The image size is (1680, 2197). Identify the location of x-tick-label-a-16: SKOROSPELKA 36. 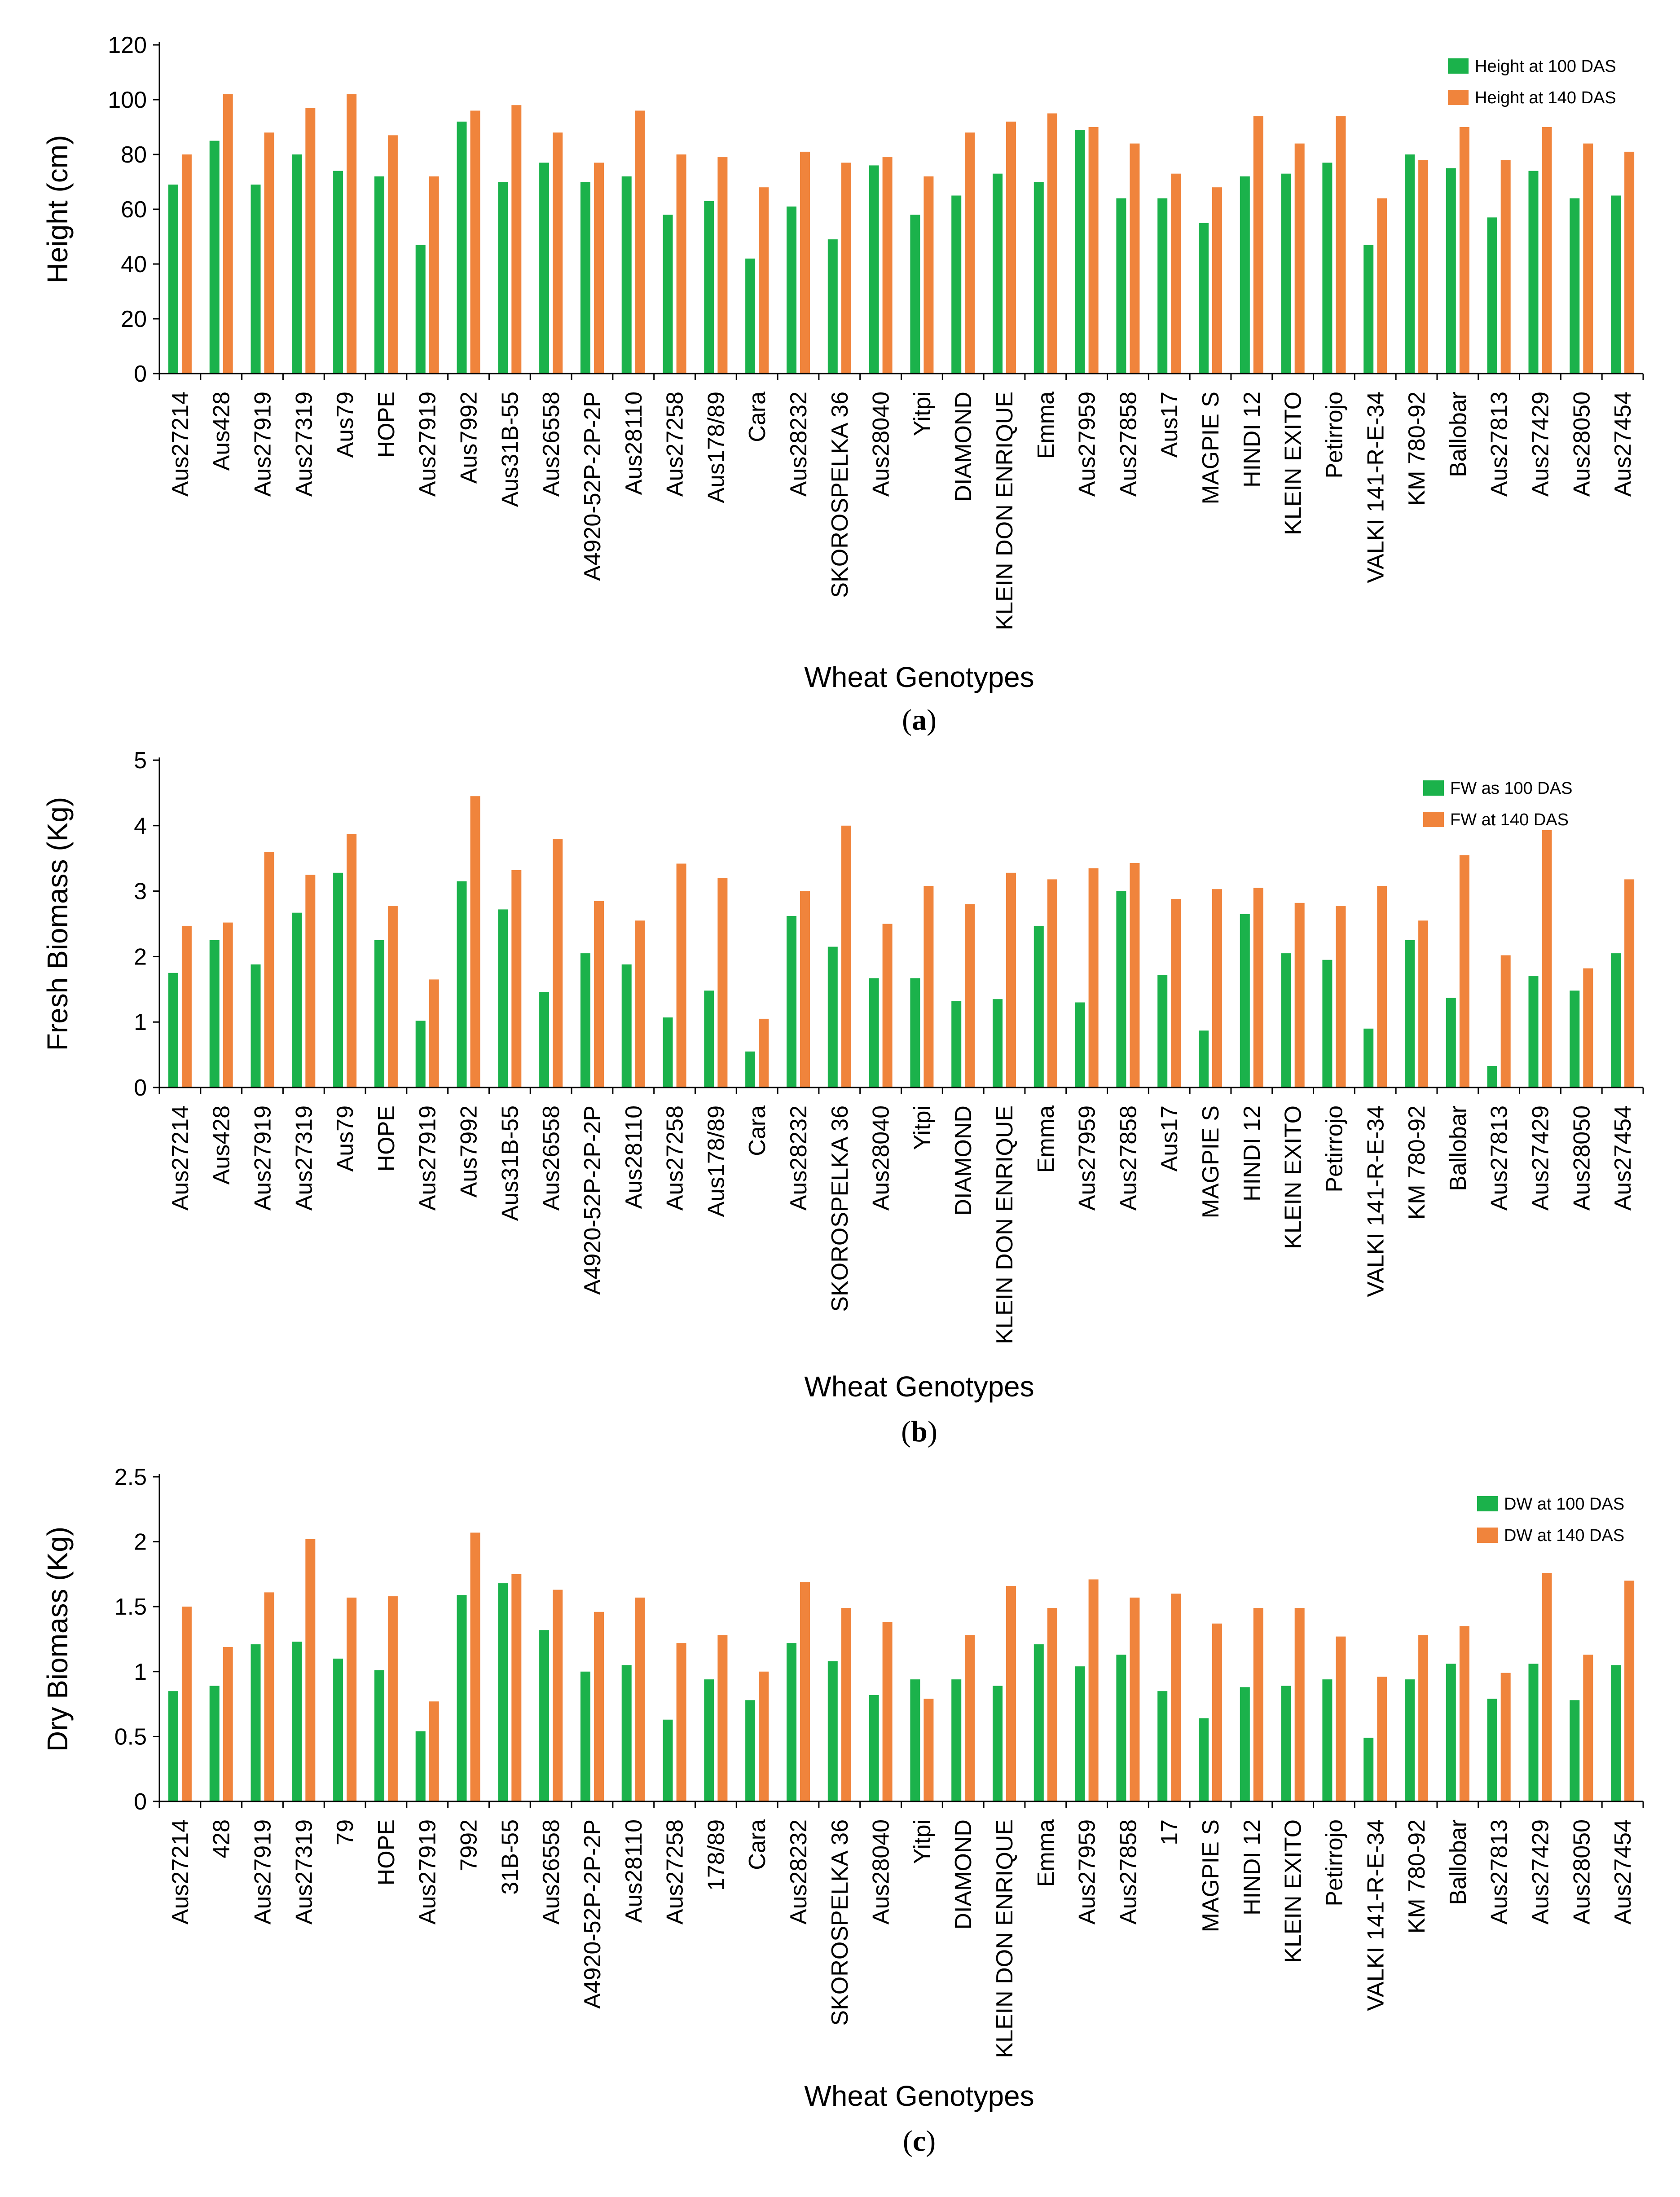
(840, 495).